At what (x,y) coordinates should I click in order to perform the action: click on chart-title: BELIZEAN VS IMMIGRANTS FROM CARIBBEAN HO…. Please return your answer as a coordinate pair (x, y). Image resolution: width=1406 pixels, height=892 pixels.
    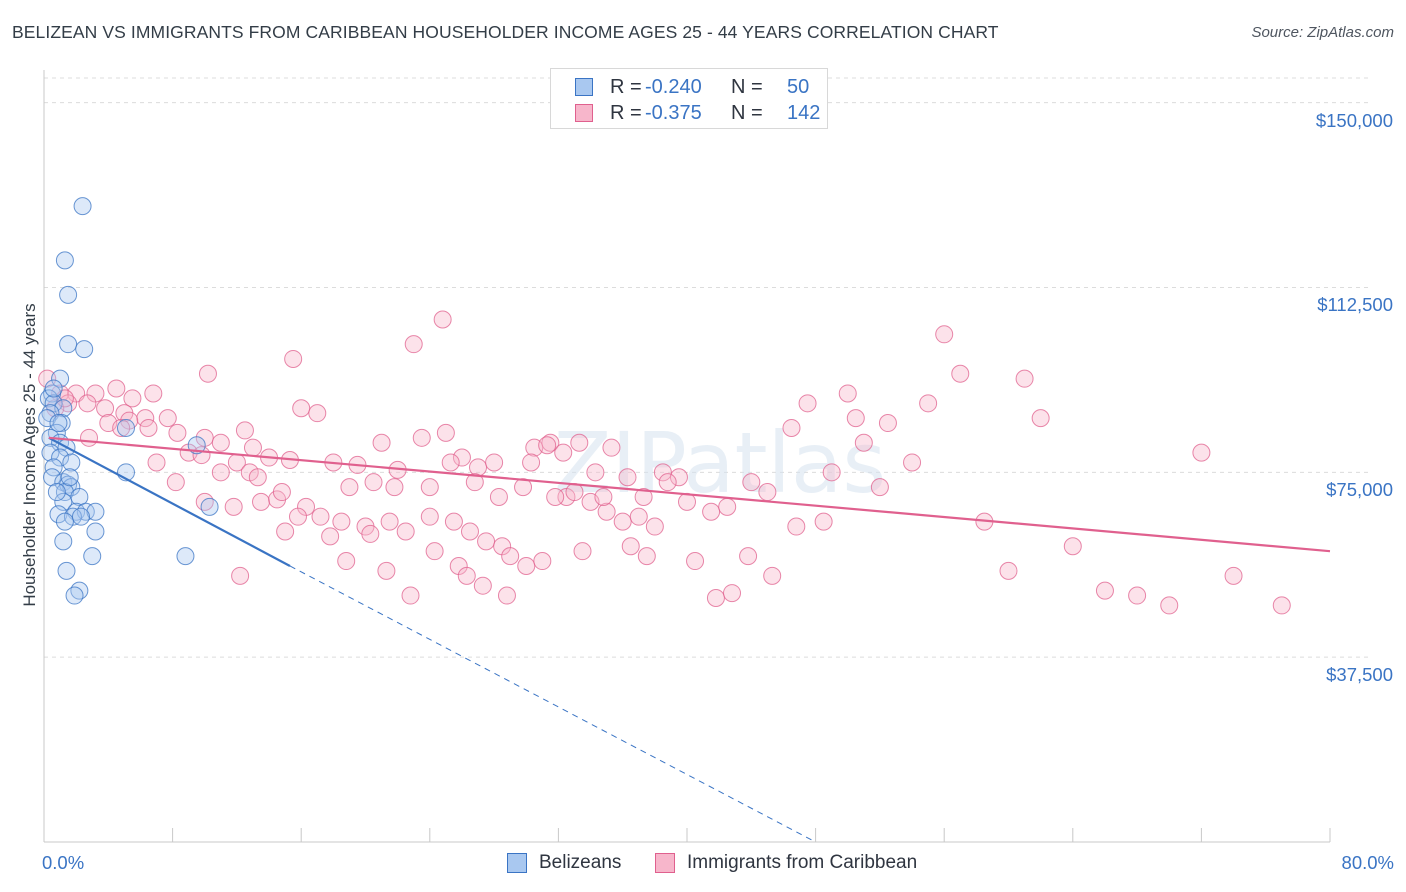
    Looking at the image, I should click on (505, 32).